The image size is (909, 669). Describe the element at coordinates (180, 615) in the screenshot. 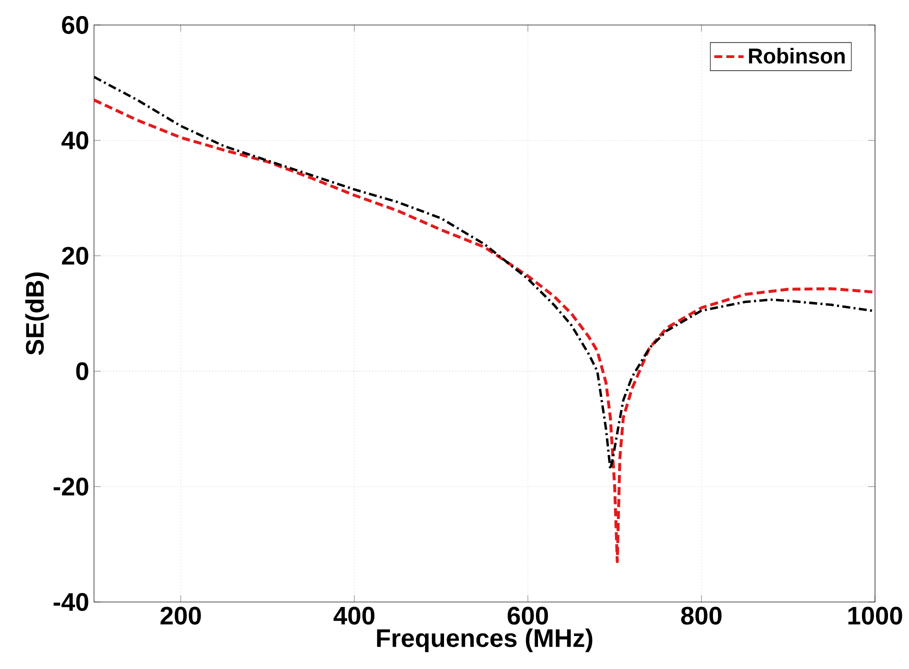

I see `x-tick-label: 200` at that location.